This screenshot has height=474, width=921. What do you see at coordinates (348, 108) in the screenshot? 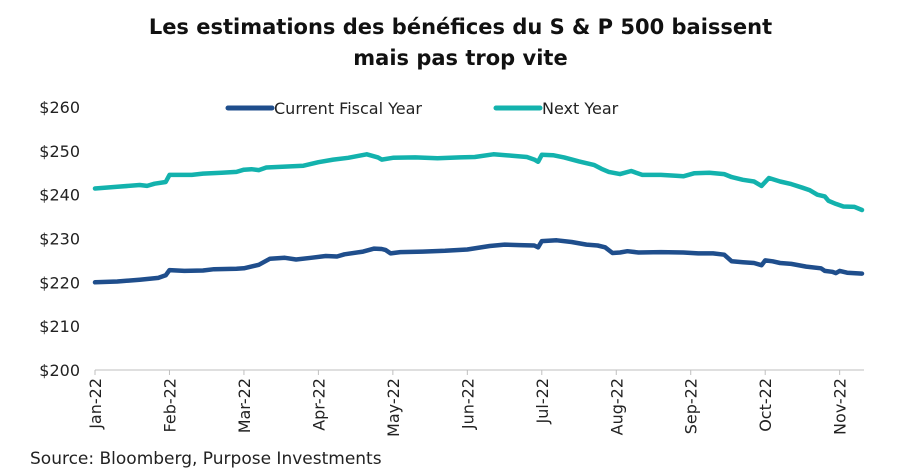
I see `legend-label-current-fiscal-year: Current Fiscal Year` at bounding box center [348, 108].